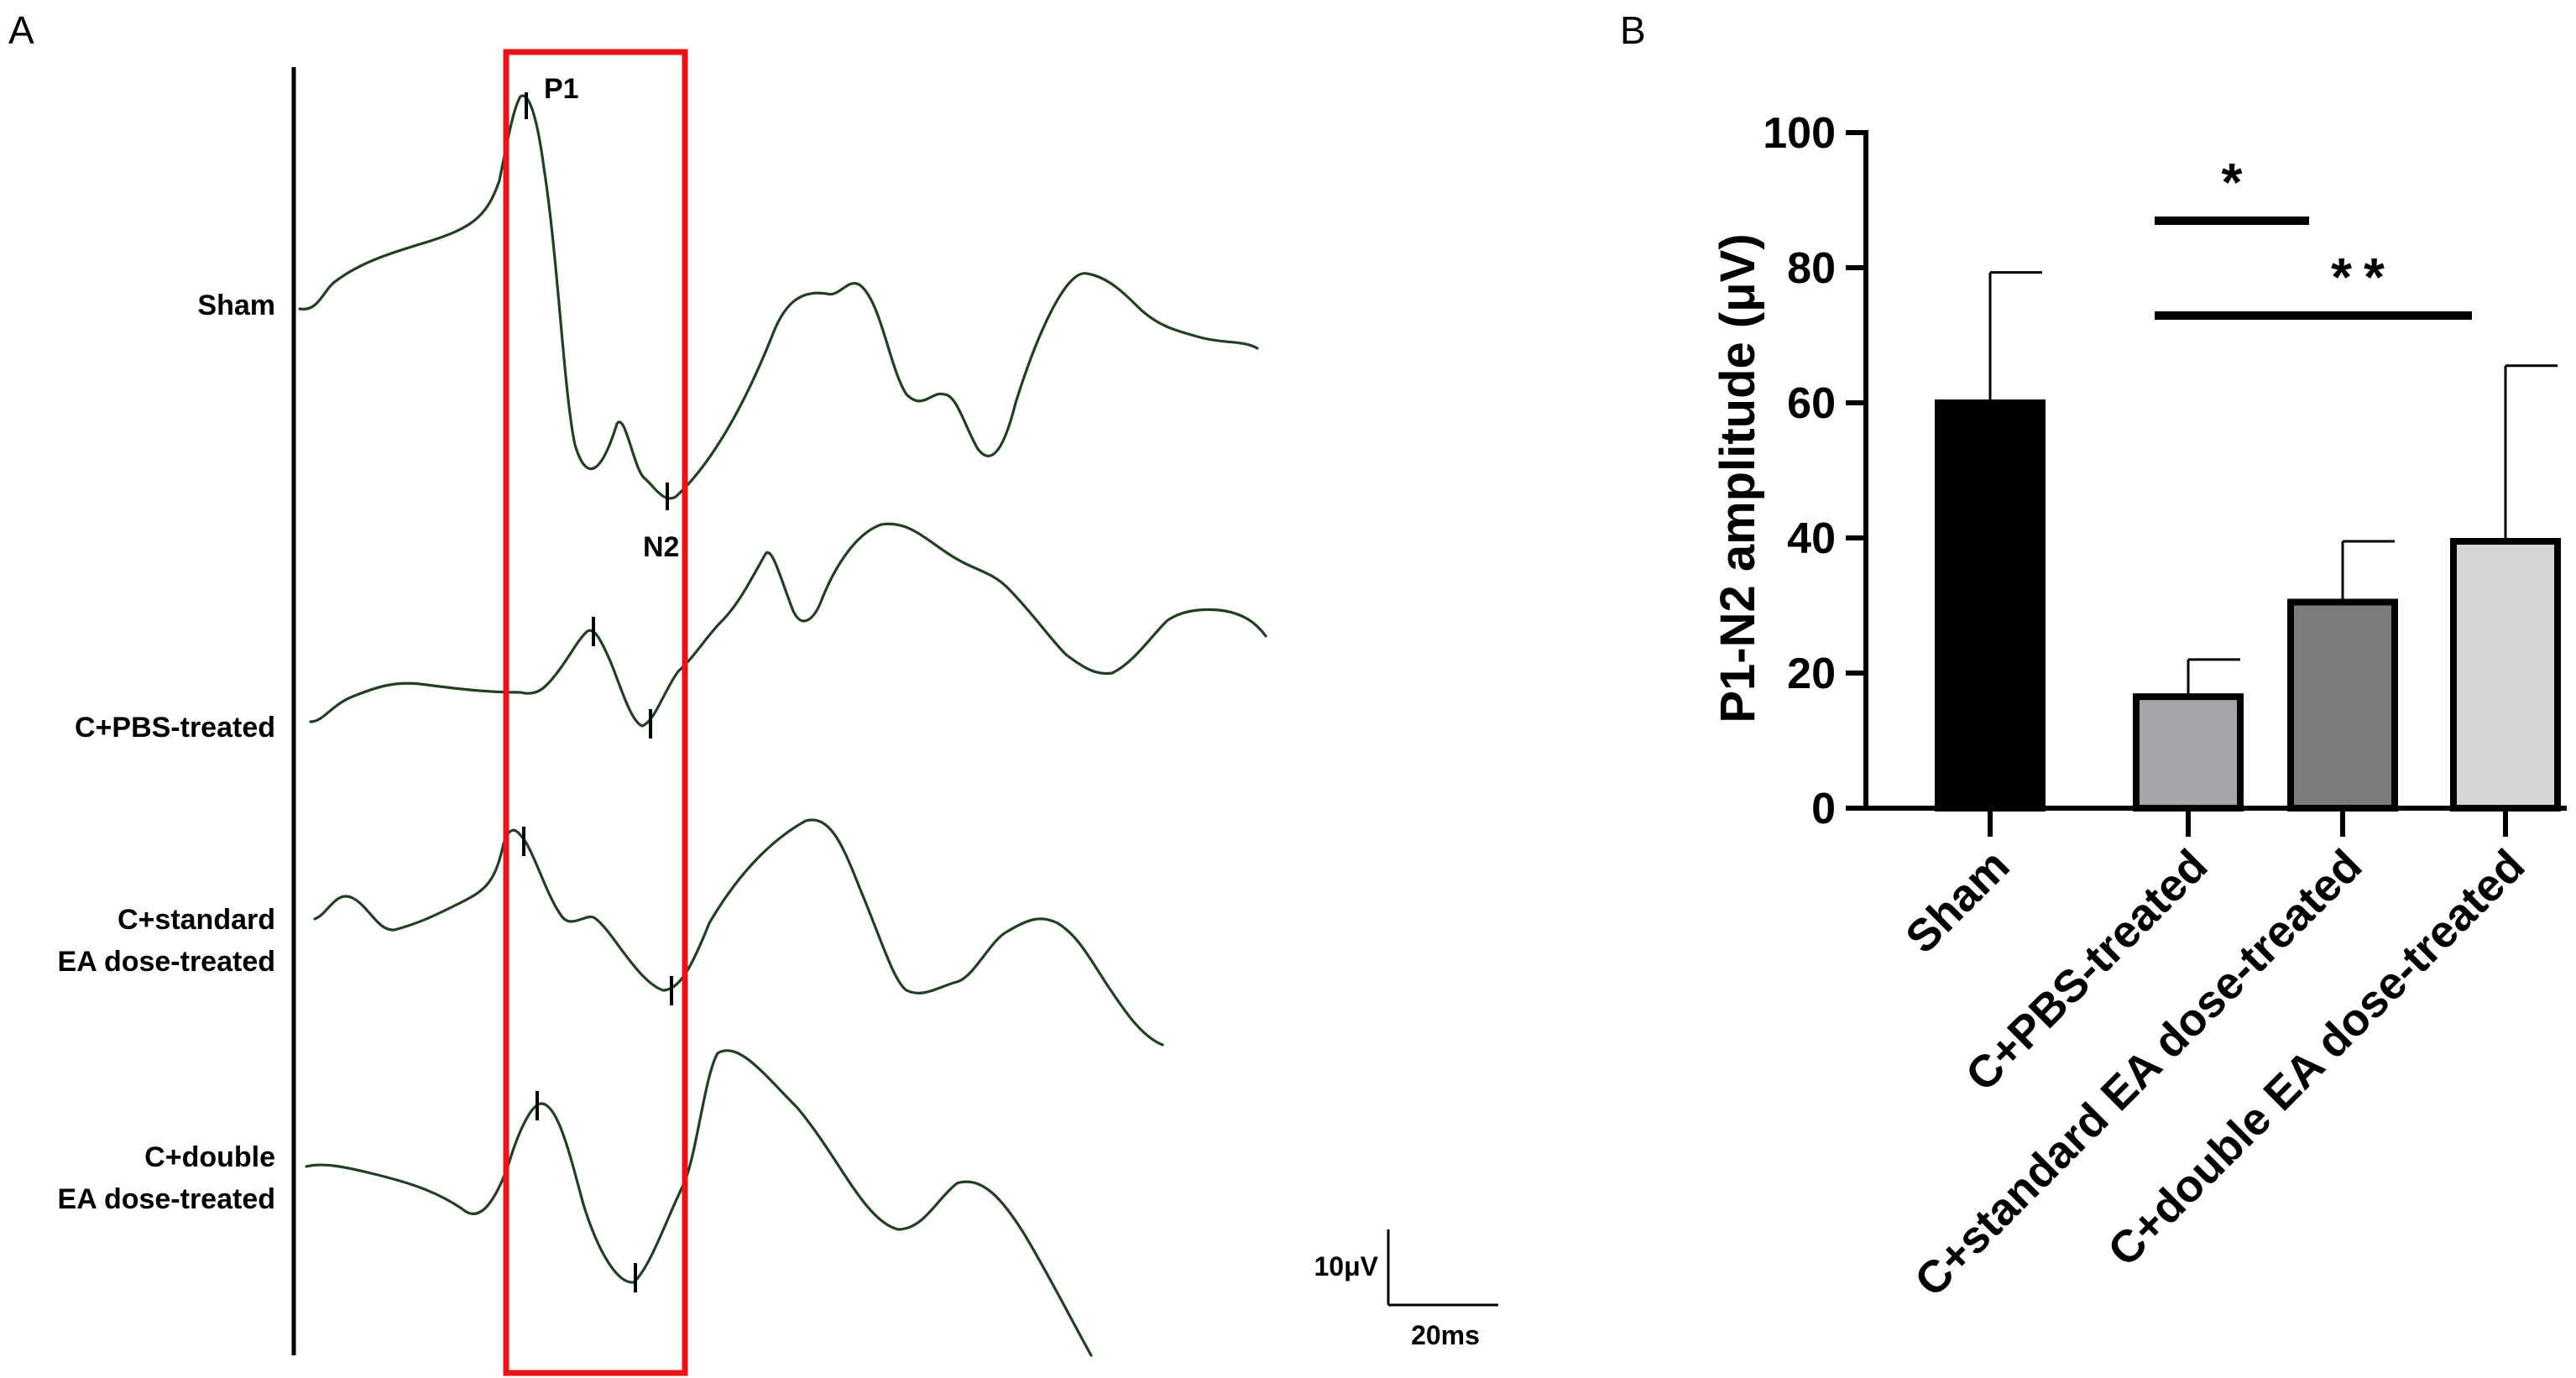  I want to click on panel-a-letter: A, so click(21, 30).